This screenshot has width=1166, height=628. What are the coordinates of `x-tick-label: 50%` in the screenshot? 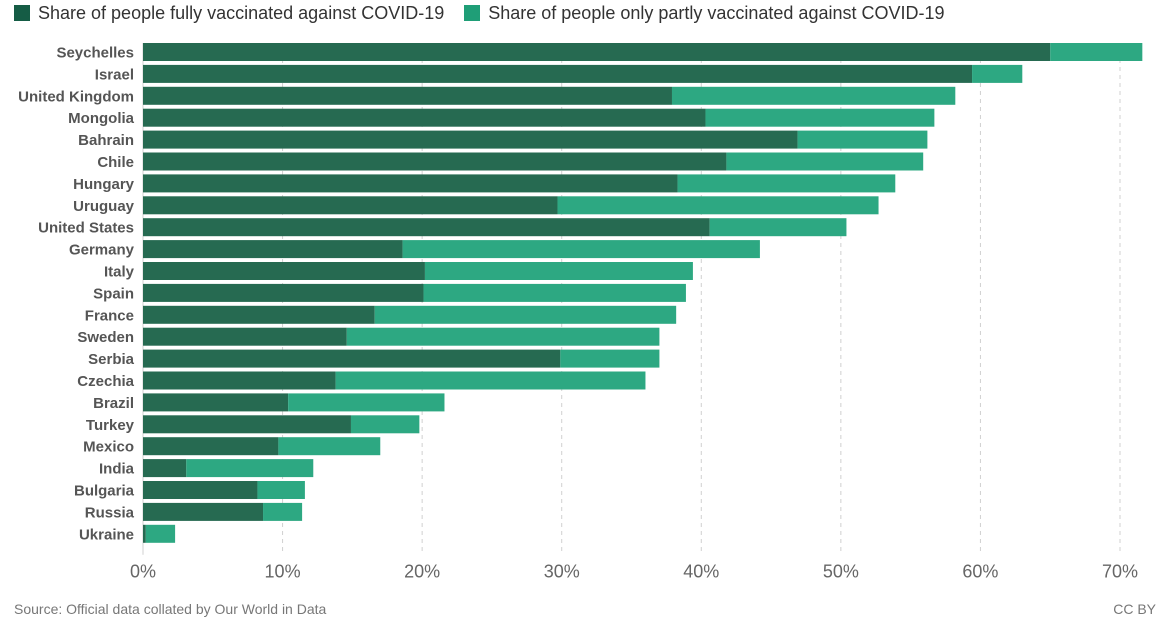 It's located at (841, 572).